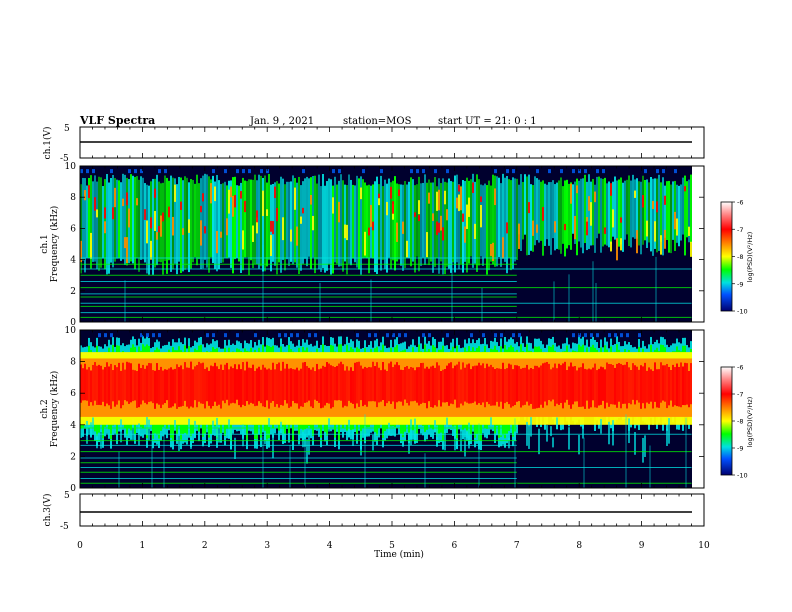 Image resolution: width=792 pixels, height=612 pixels. What do you see at coordinates (54, 409) in the screenshot?
I see `ch2-spectrogram-ylabel-frequency: Frequency (kHz)` at bounding box center [54, 409].